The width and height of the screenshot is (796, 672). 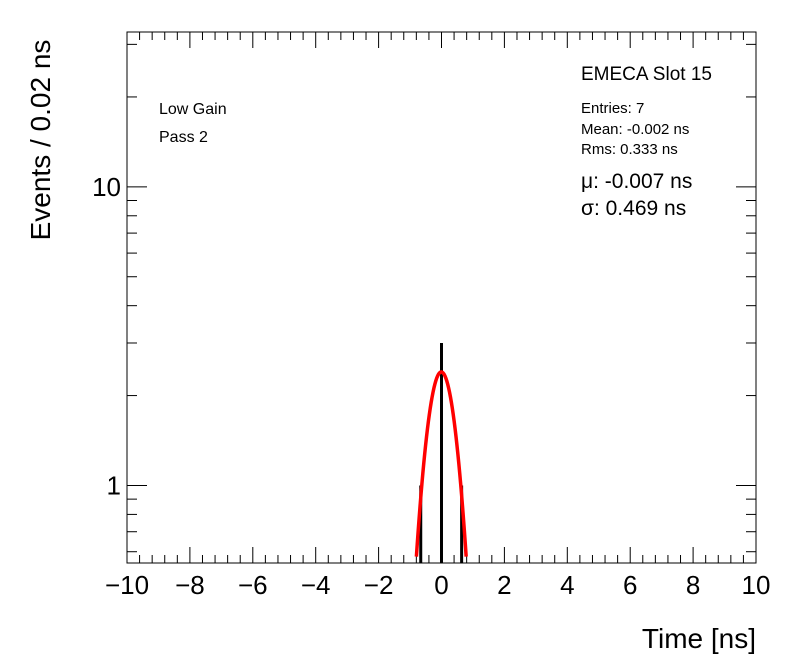 I want to click on fit-curve, so click(x=441, y=463).